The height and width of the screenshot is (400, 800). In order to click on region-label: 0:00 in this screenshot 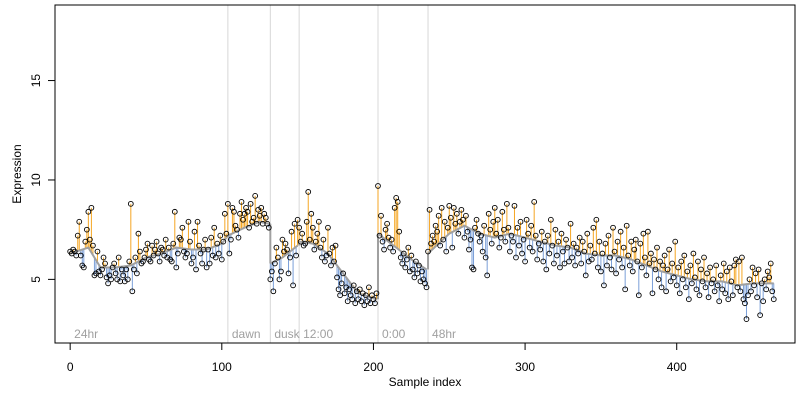, I will do `click(394, 334)`.